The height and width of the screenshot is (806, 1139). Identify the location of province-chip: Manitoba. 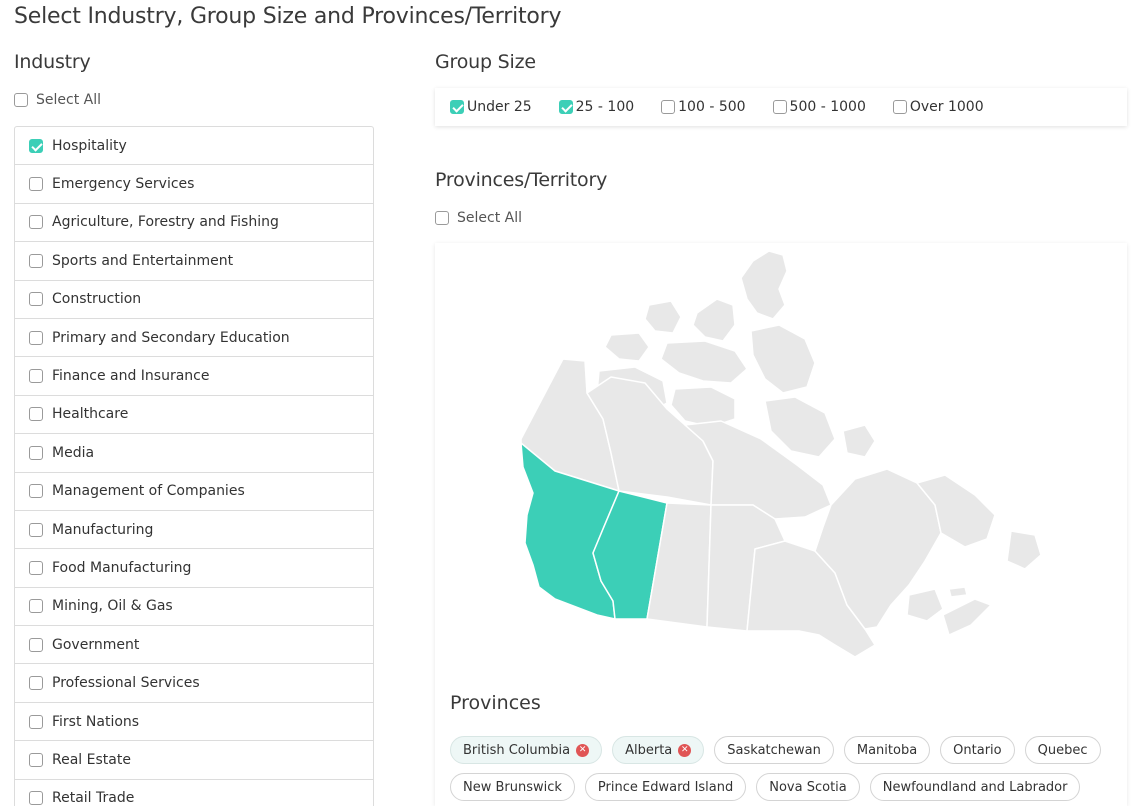
(887, 750).